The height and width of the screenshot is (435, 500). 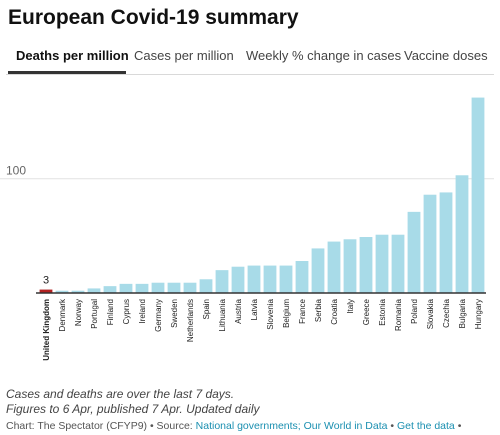 I want to click on x-tick-label: Portugal, so click(x=94, y=314).